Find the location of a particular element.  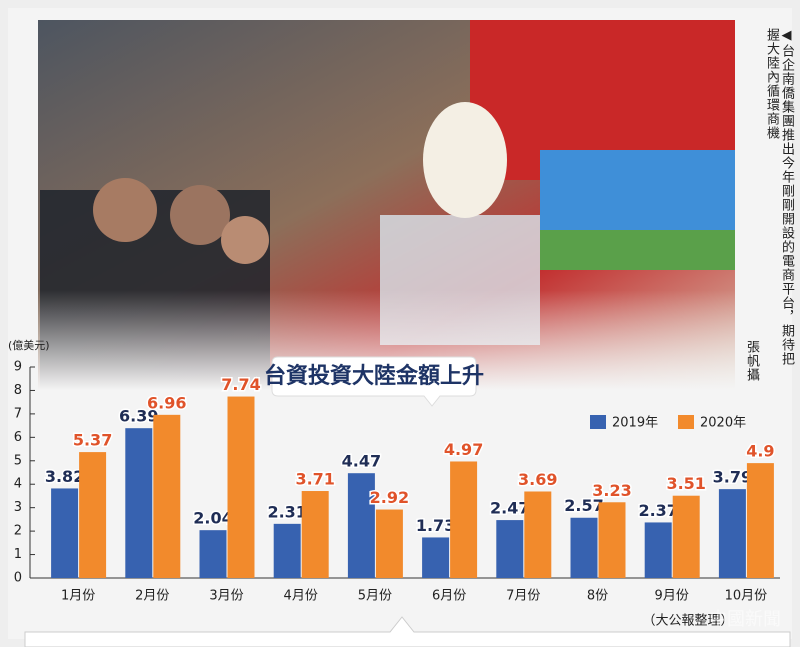

value-label: 7.74 is located at coordinates (240, 384).